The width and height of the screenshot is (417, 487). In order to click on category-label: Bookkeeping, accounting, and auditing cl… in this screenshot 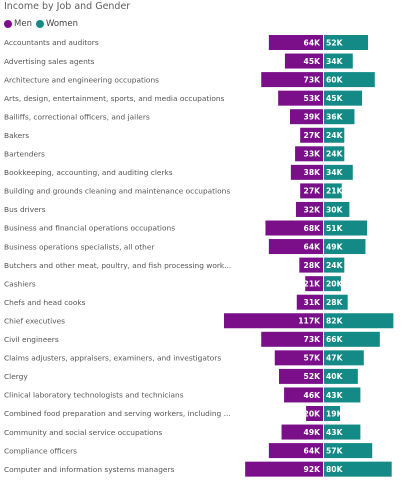, I will do `click(88, 172)`.